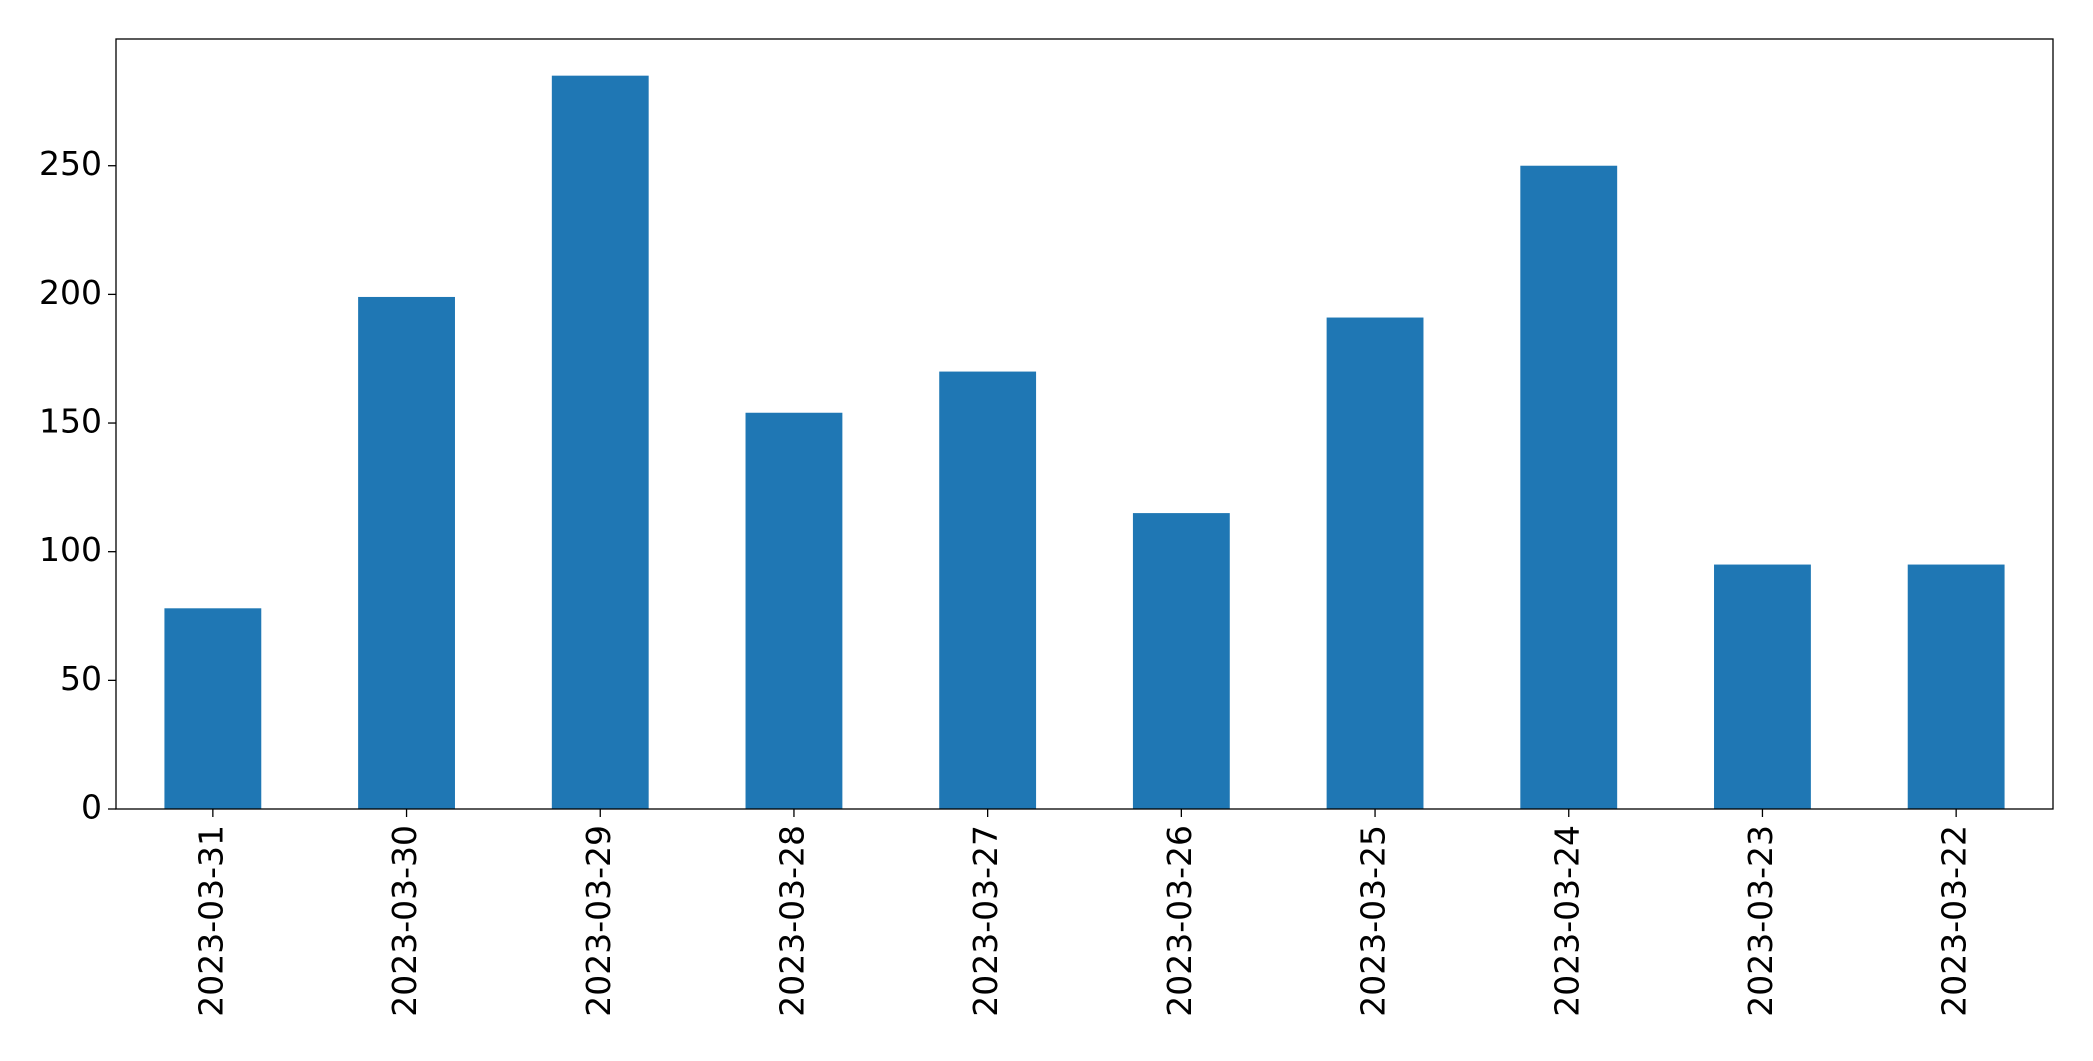  Describe the element at coordinates (70, 163) in the screenshot. I see `y-tick-label: 250` at that location.